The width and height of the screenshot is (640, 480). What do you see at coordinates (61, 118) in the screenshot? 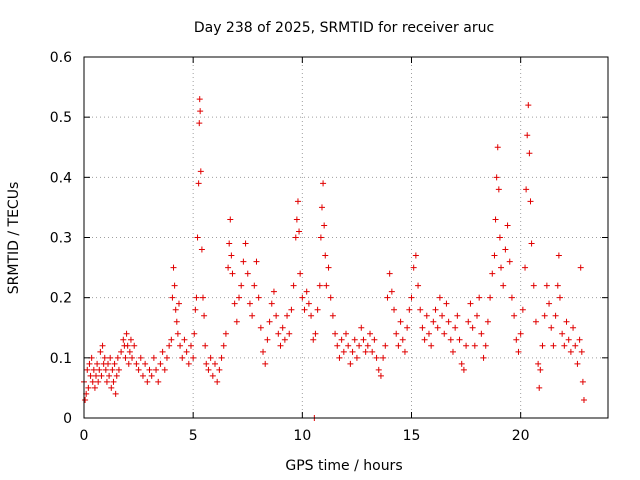
I see `y-tick-label: 0.5` at bounding box center [61, 118].